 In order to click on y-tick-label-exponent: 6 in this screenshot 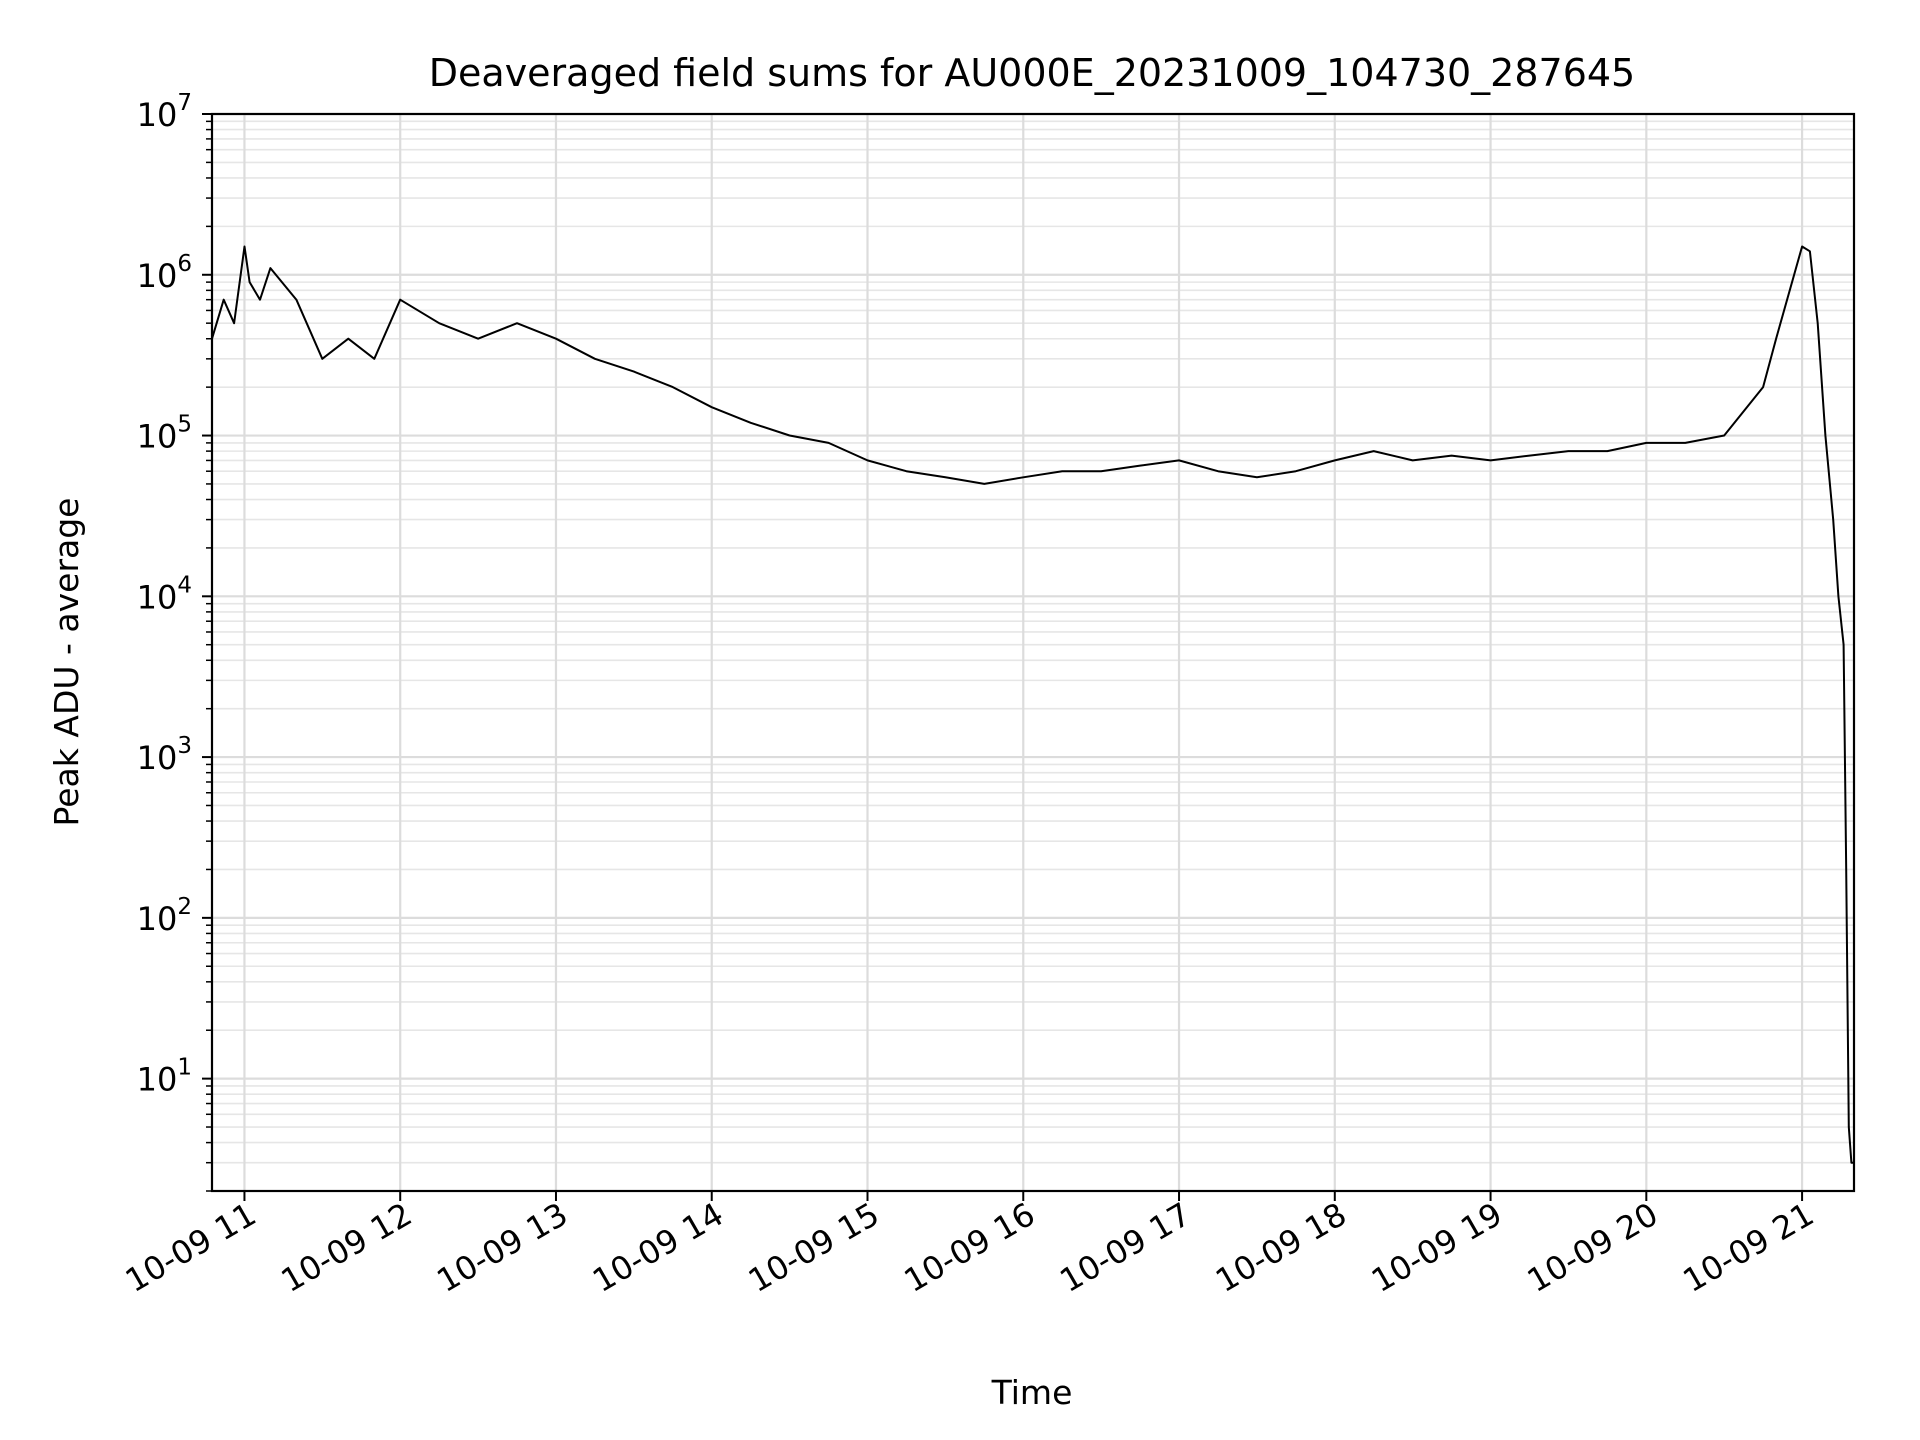, I will do `click(184, 264)`.